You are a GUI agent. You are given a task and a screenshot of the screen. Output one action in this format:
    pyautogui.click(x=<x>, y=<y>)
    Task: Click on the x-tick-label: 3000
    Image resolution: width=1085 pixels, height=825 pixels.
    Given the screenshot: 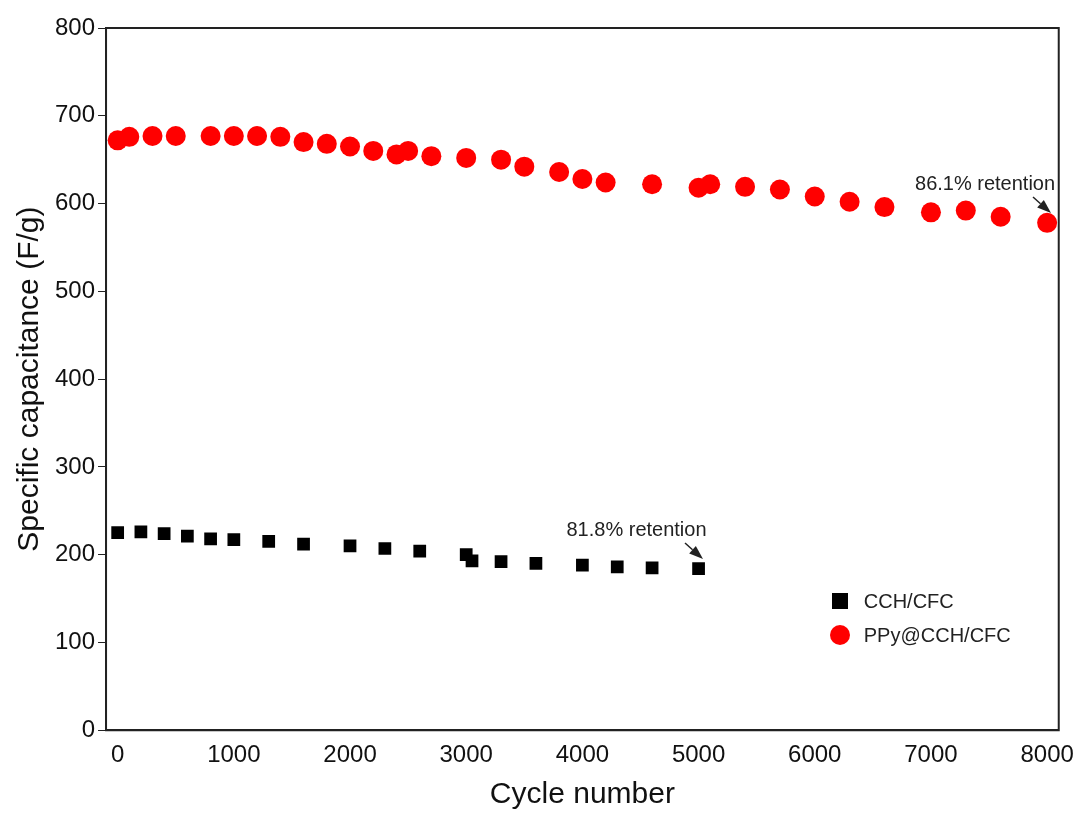 What is the action you would take?
    pyautogui.click(x=466, y=754)
    